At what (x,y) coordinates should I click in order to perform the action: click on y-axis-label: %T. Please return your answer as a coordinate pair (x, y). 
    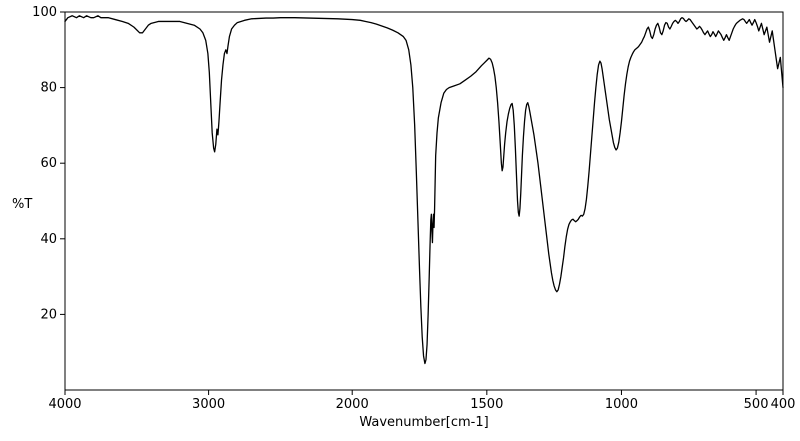
    Looking at the image, I should click on (22, 204).